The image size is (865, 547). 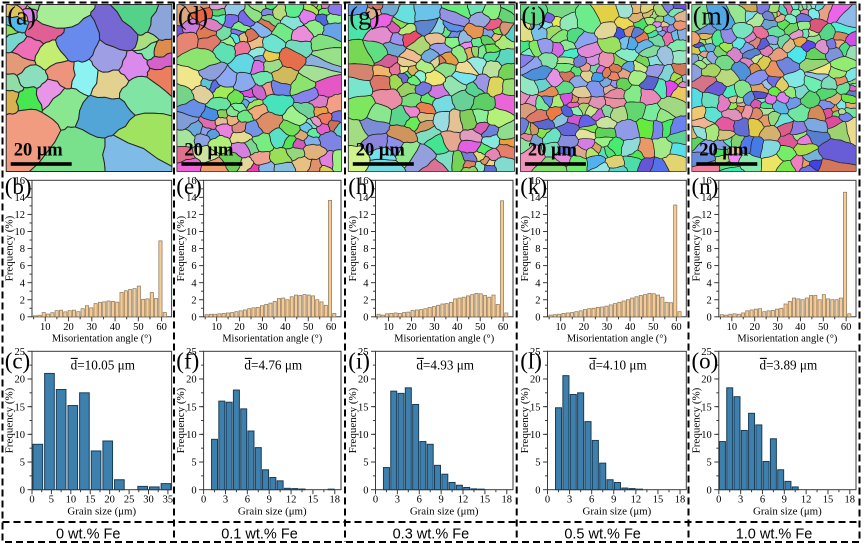 What do you see at coordinates (705, 360) in the screenshot?
I see `svg-text: (o)` at bounding box center [705, 360].